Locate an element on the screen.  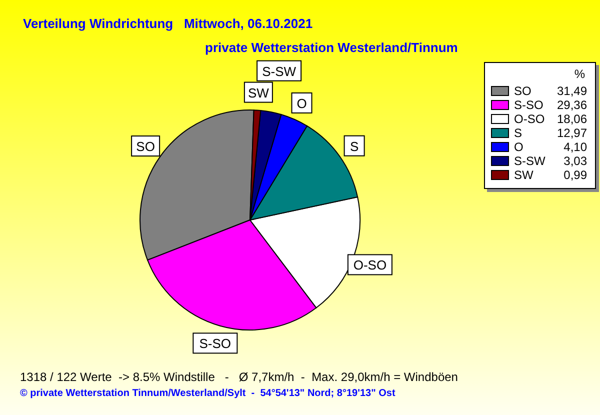
slice-label: O-SO is located at coordinates (370, 265).